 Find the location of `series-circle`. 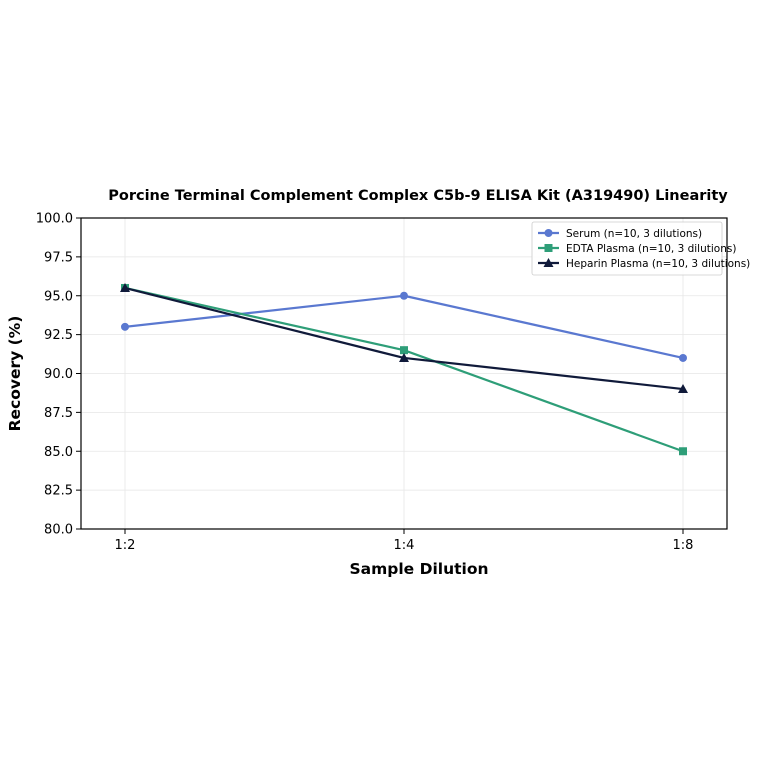

series-circle is located at coordinates (404, 326).